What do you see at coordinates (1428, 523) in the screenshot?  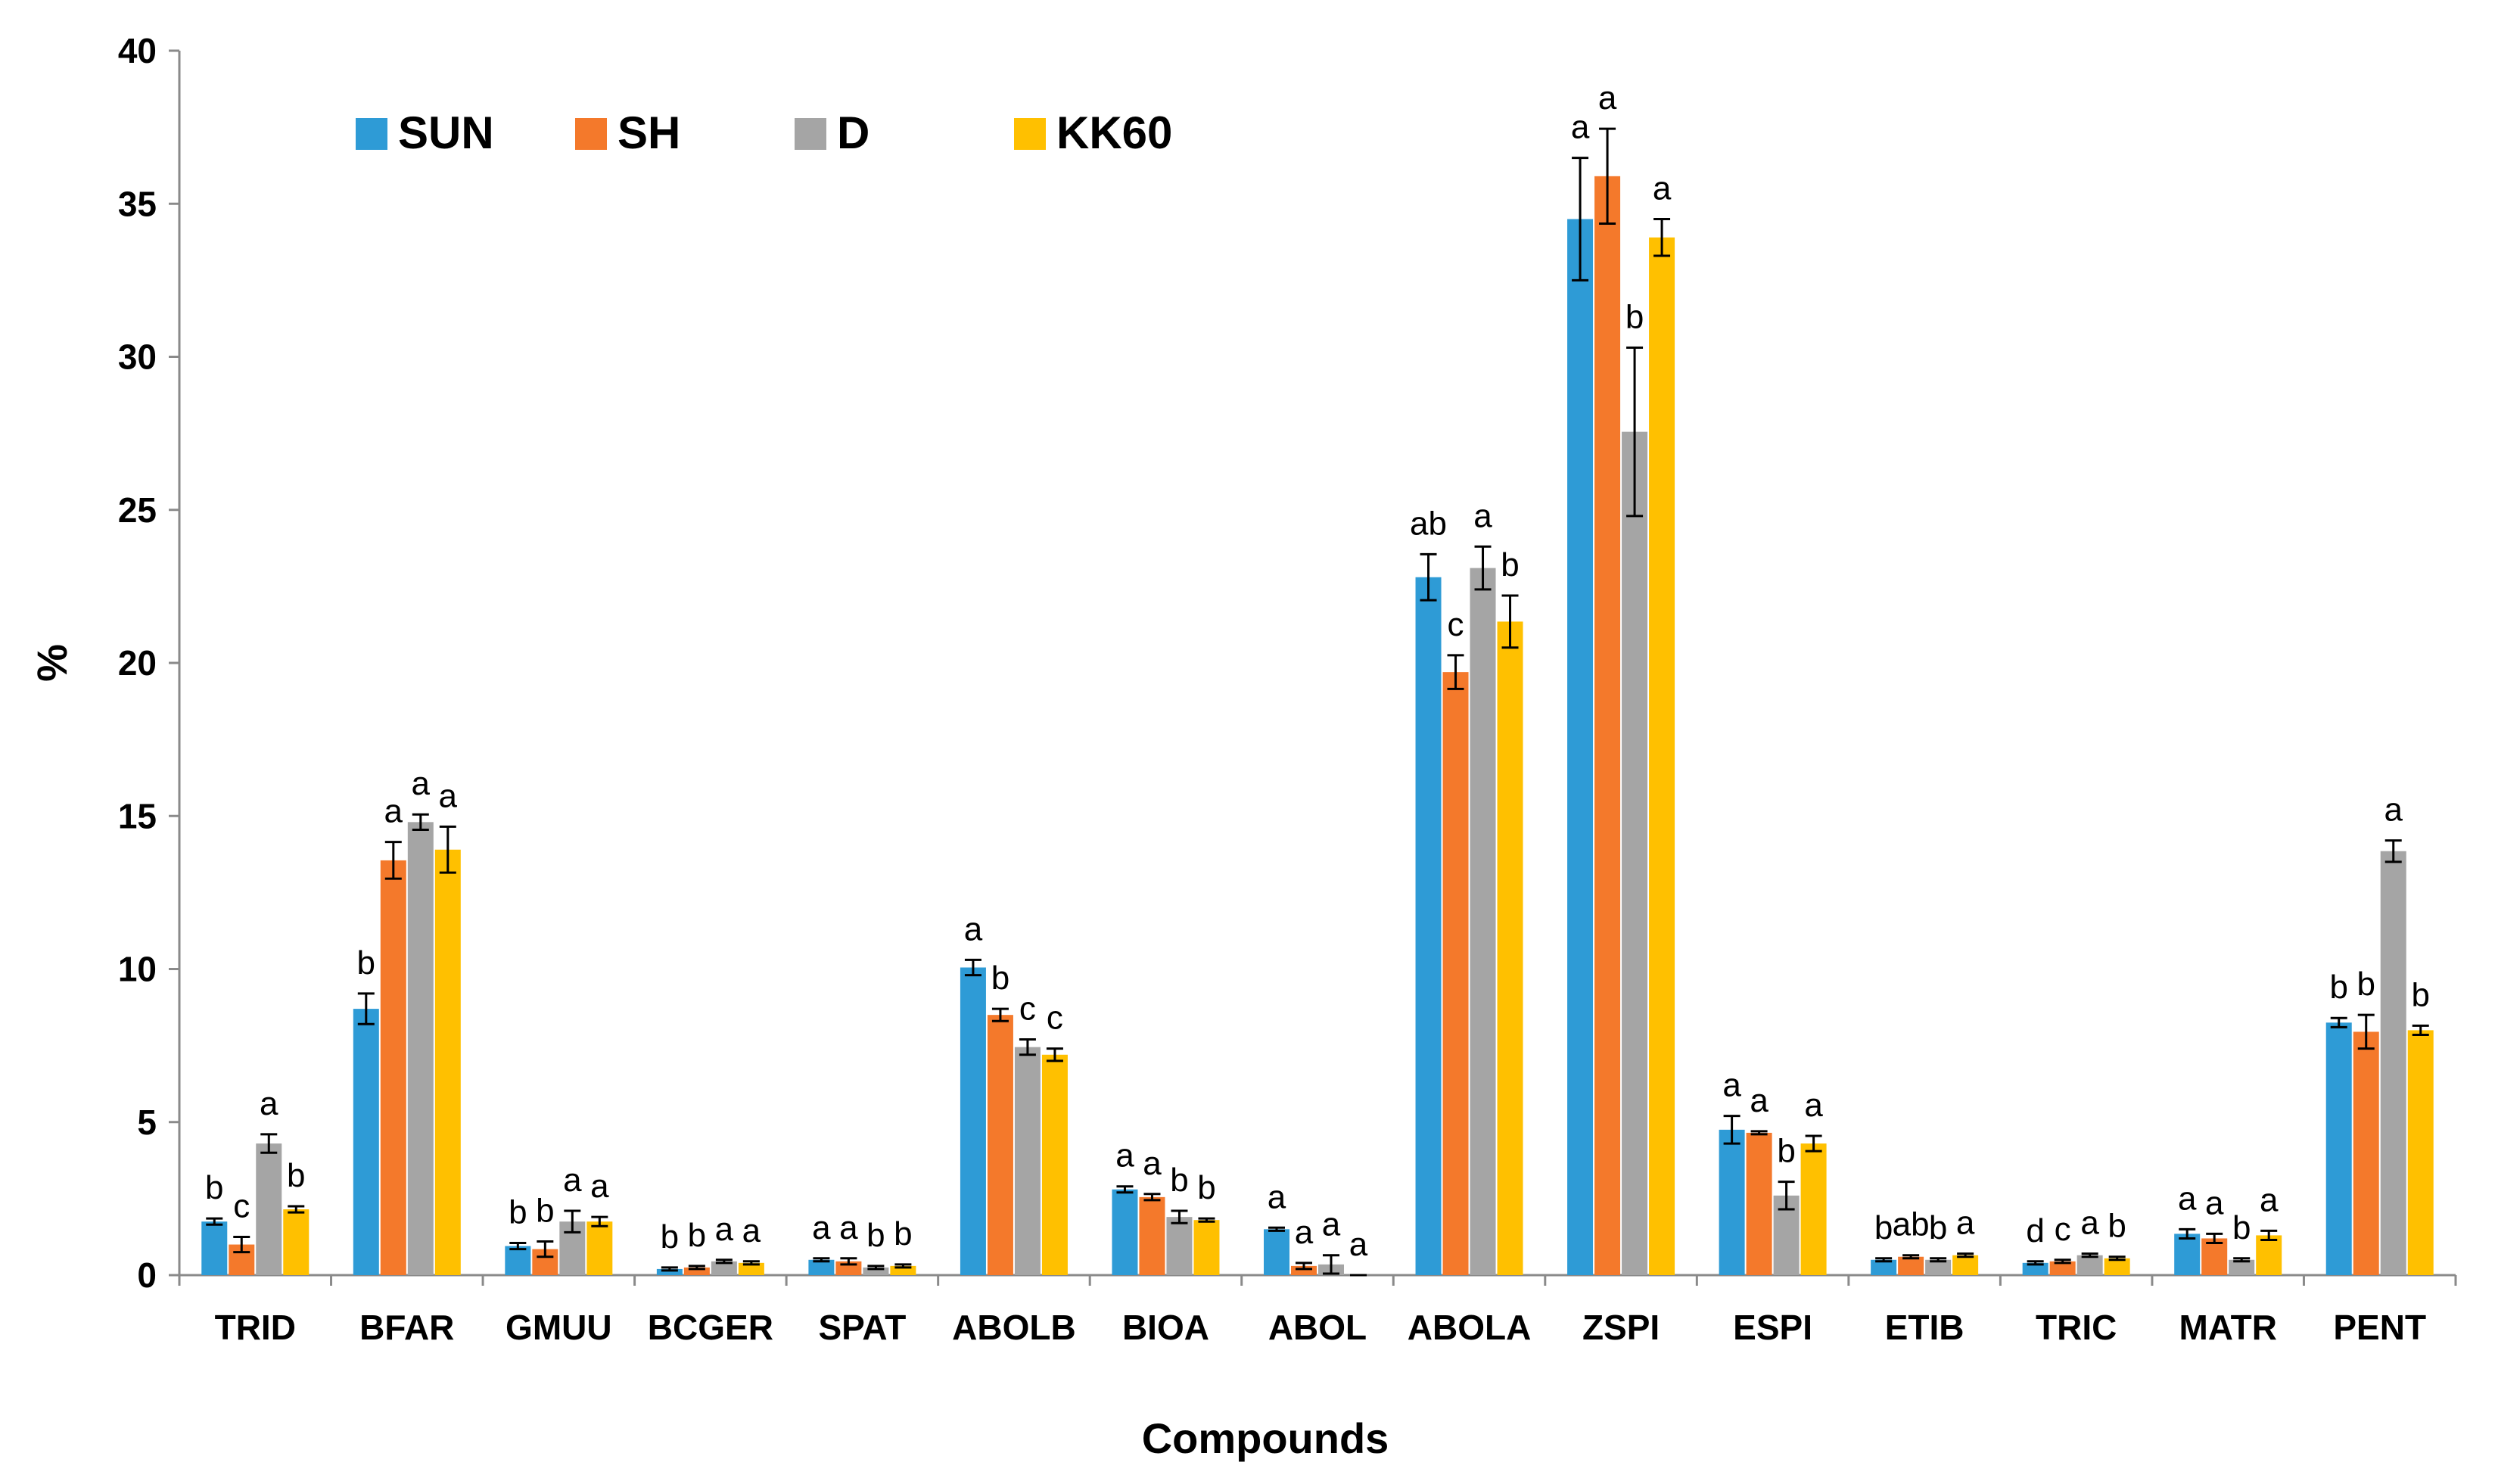 I see `significance-label: ab` at bounding box center [1428, 523].